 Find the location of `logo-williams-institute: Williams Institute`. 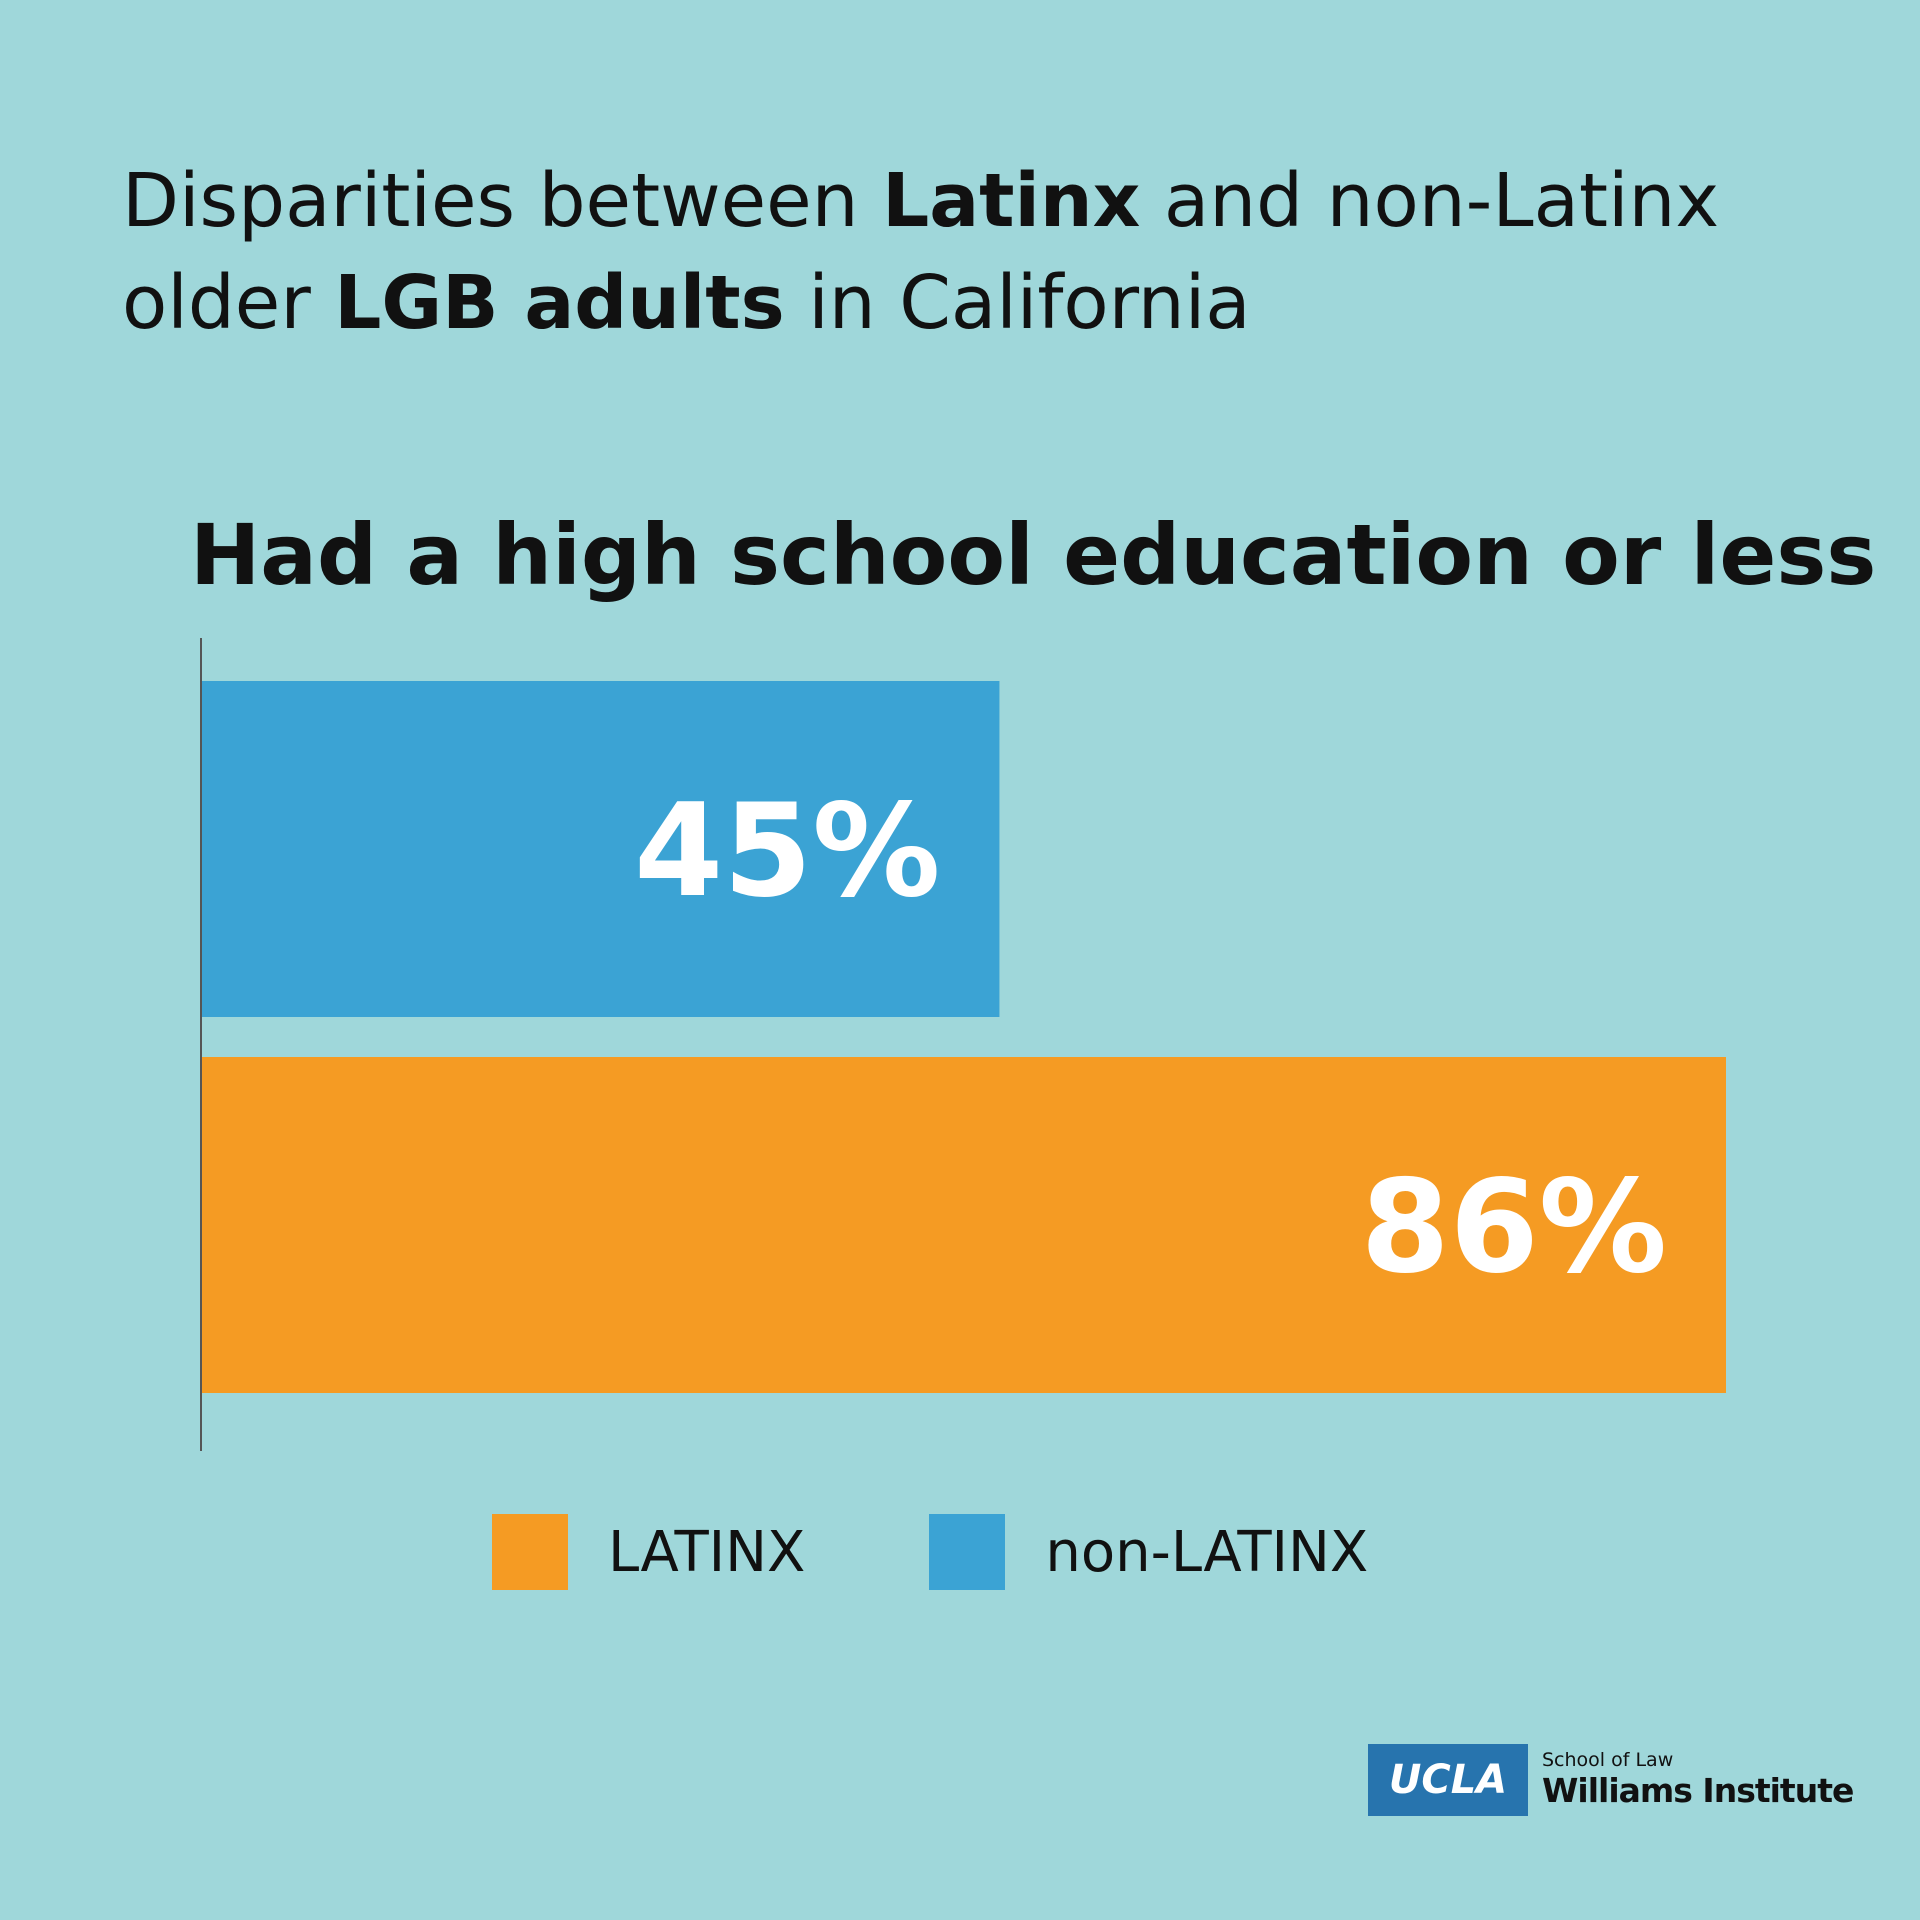

logo-williams-institute: Williams Institute is located at coordinates (1698, 1790).